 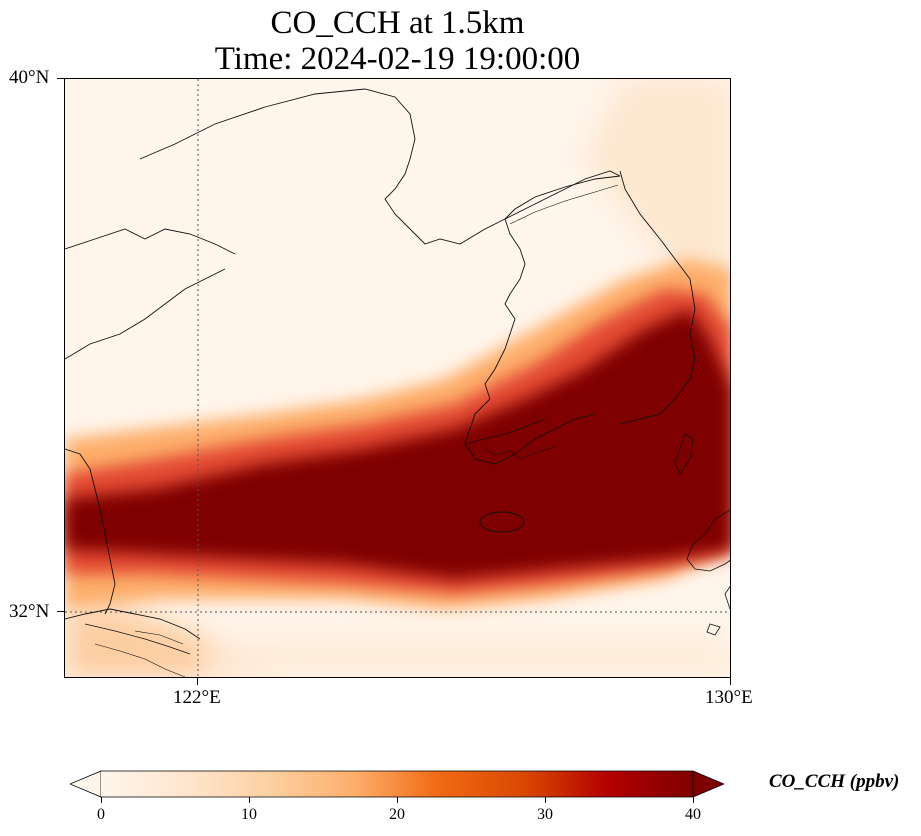 What do you see at coordinates (197, 681) in the screenshot?
I see `lon-tick-mark-122e` at bounding box center [197, 681].